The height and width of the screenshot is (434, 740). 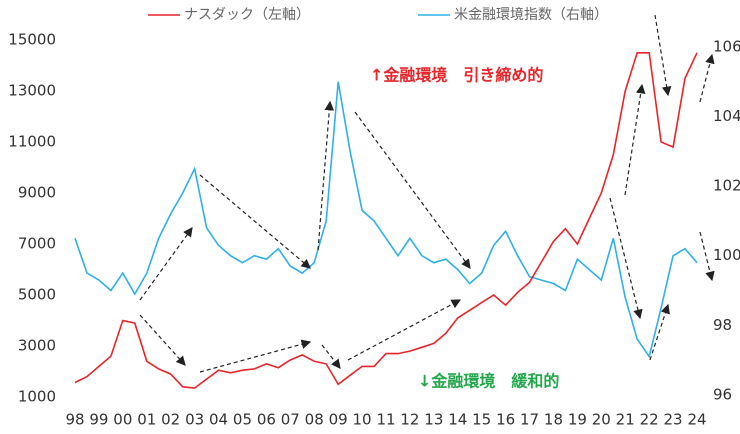 I want to click on y2-tick-label: 102, so click(x=726, y=186).